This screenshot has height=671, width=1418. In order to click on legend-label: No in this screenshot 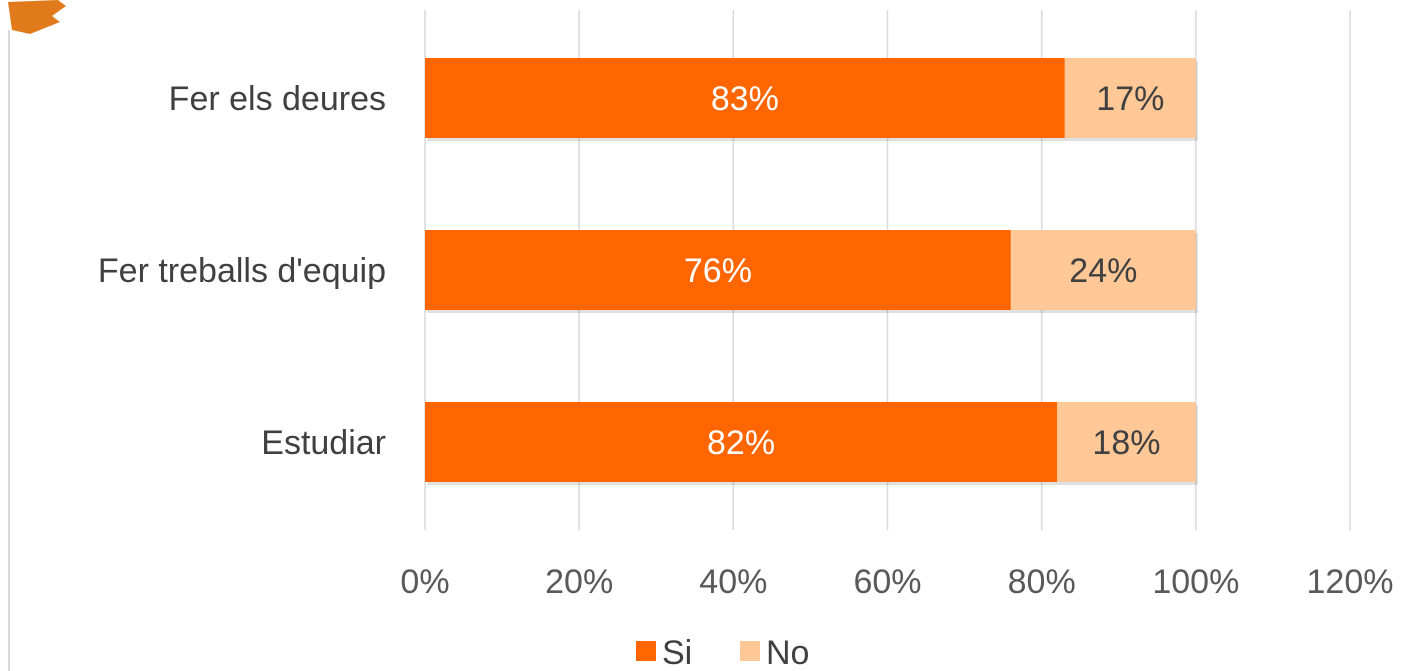, I will do `click(787, 652)`.